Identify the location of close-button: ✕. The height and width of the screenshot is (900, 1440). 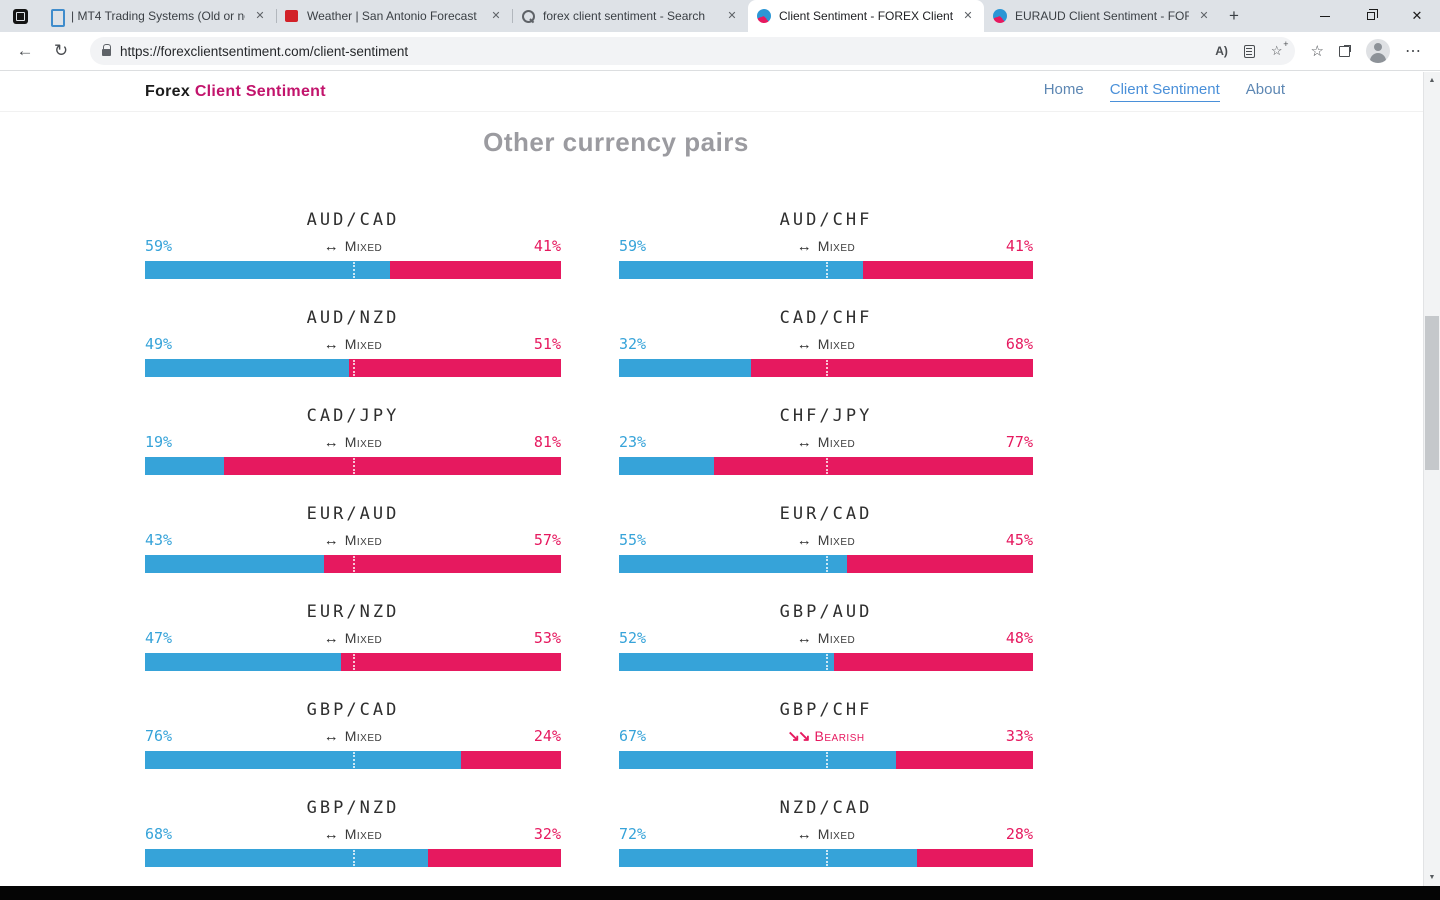
(1417, 16).